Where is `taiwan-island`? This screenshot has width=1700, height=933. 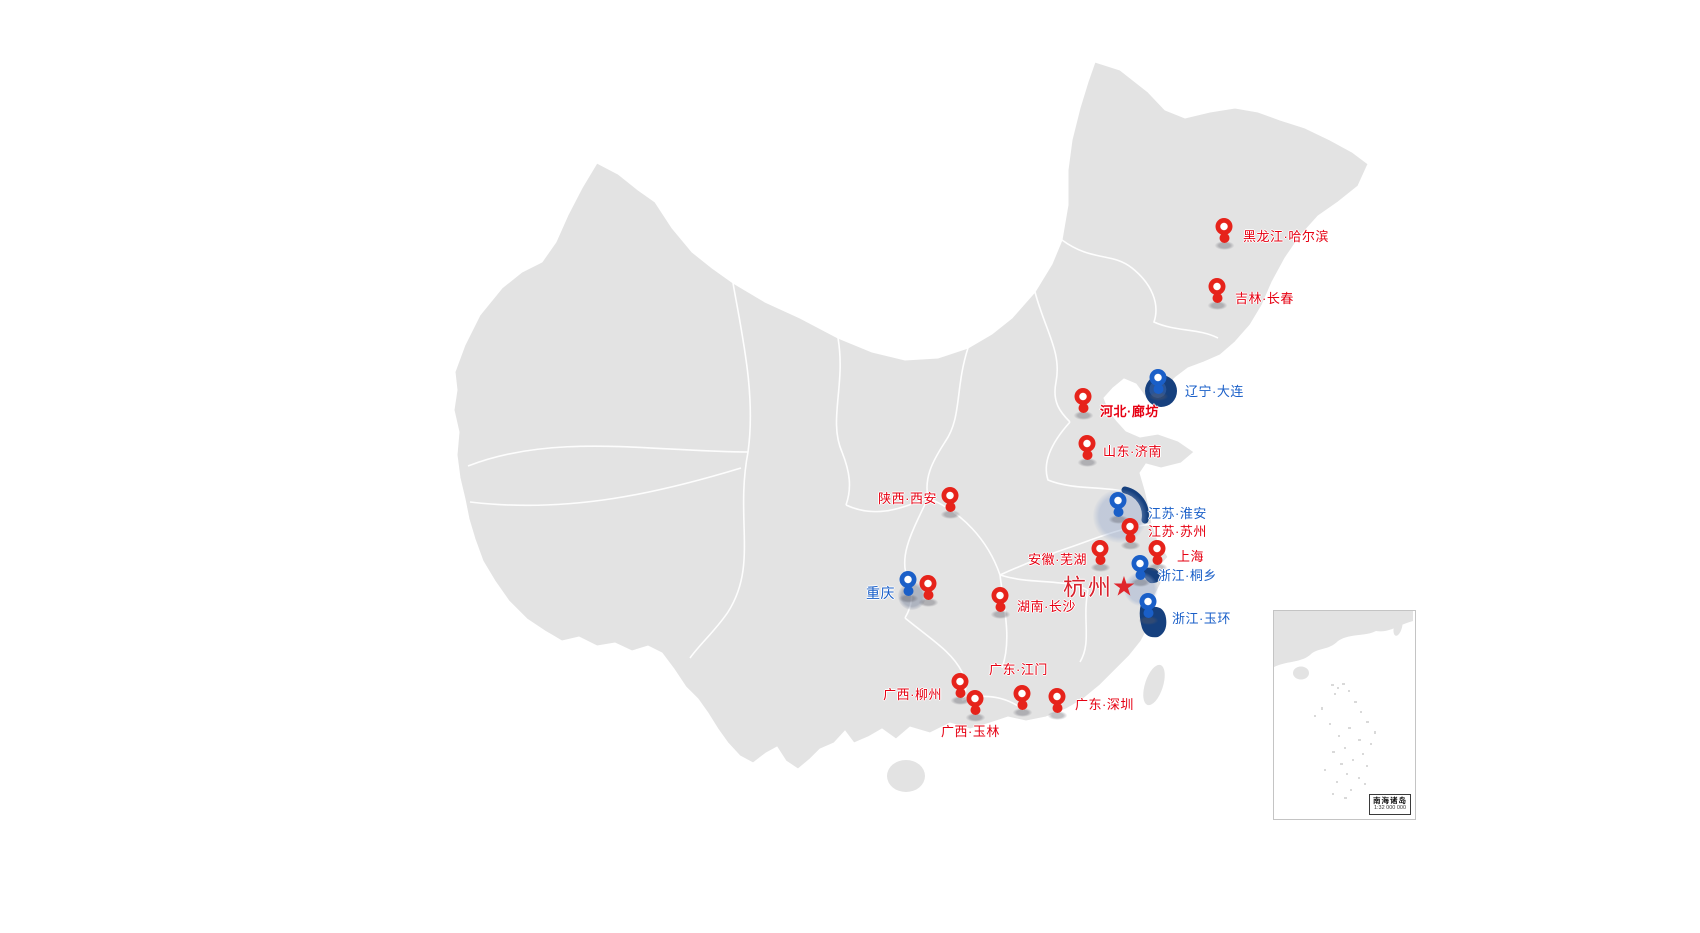
taiwan-island is located at coordinates (1154, 685).